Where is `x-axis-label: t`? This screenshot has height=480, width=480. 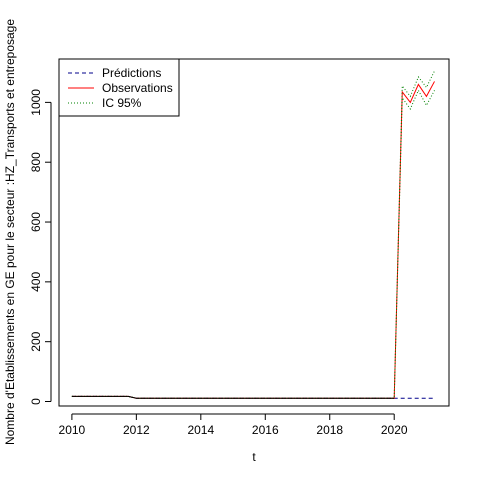 x-axis-label: t is located at coordinates (254, 457).